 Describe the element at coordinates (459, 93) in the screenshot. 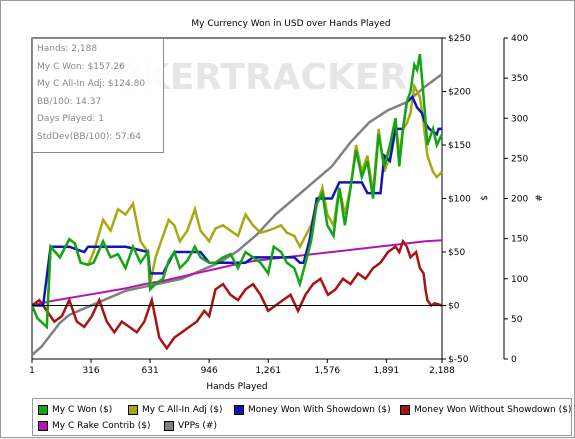

I see `y-left-tick-label: $200` at that location.